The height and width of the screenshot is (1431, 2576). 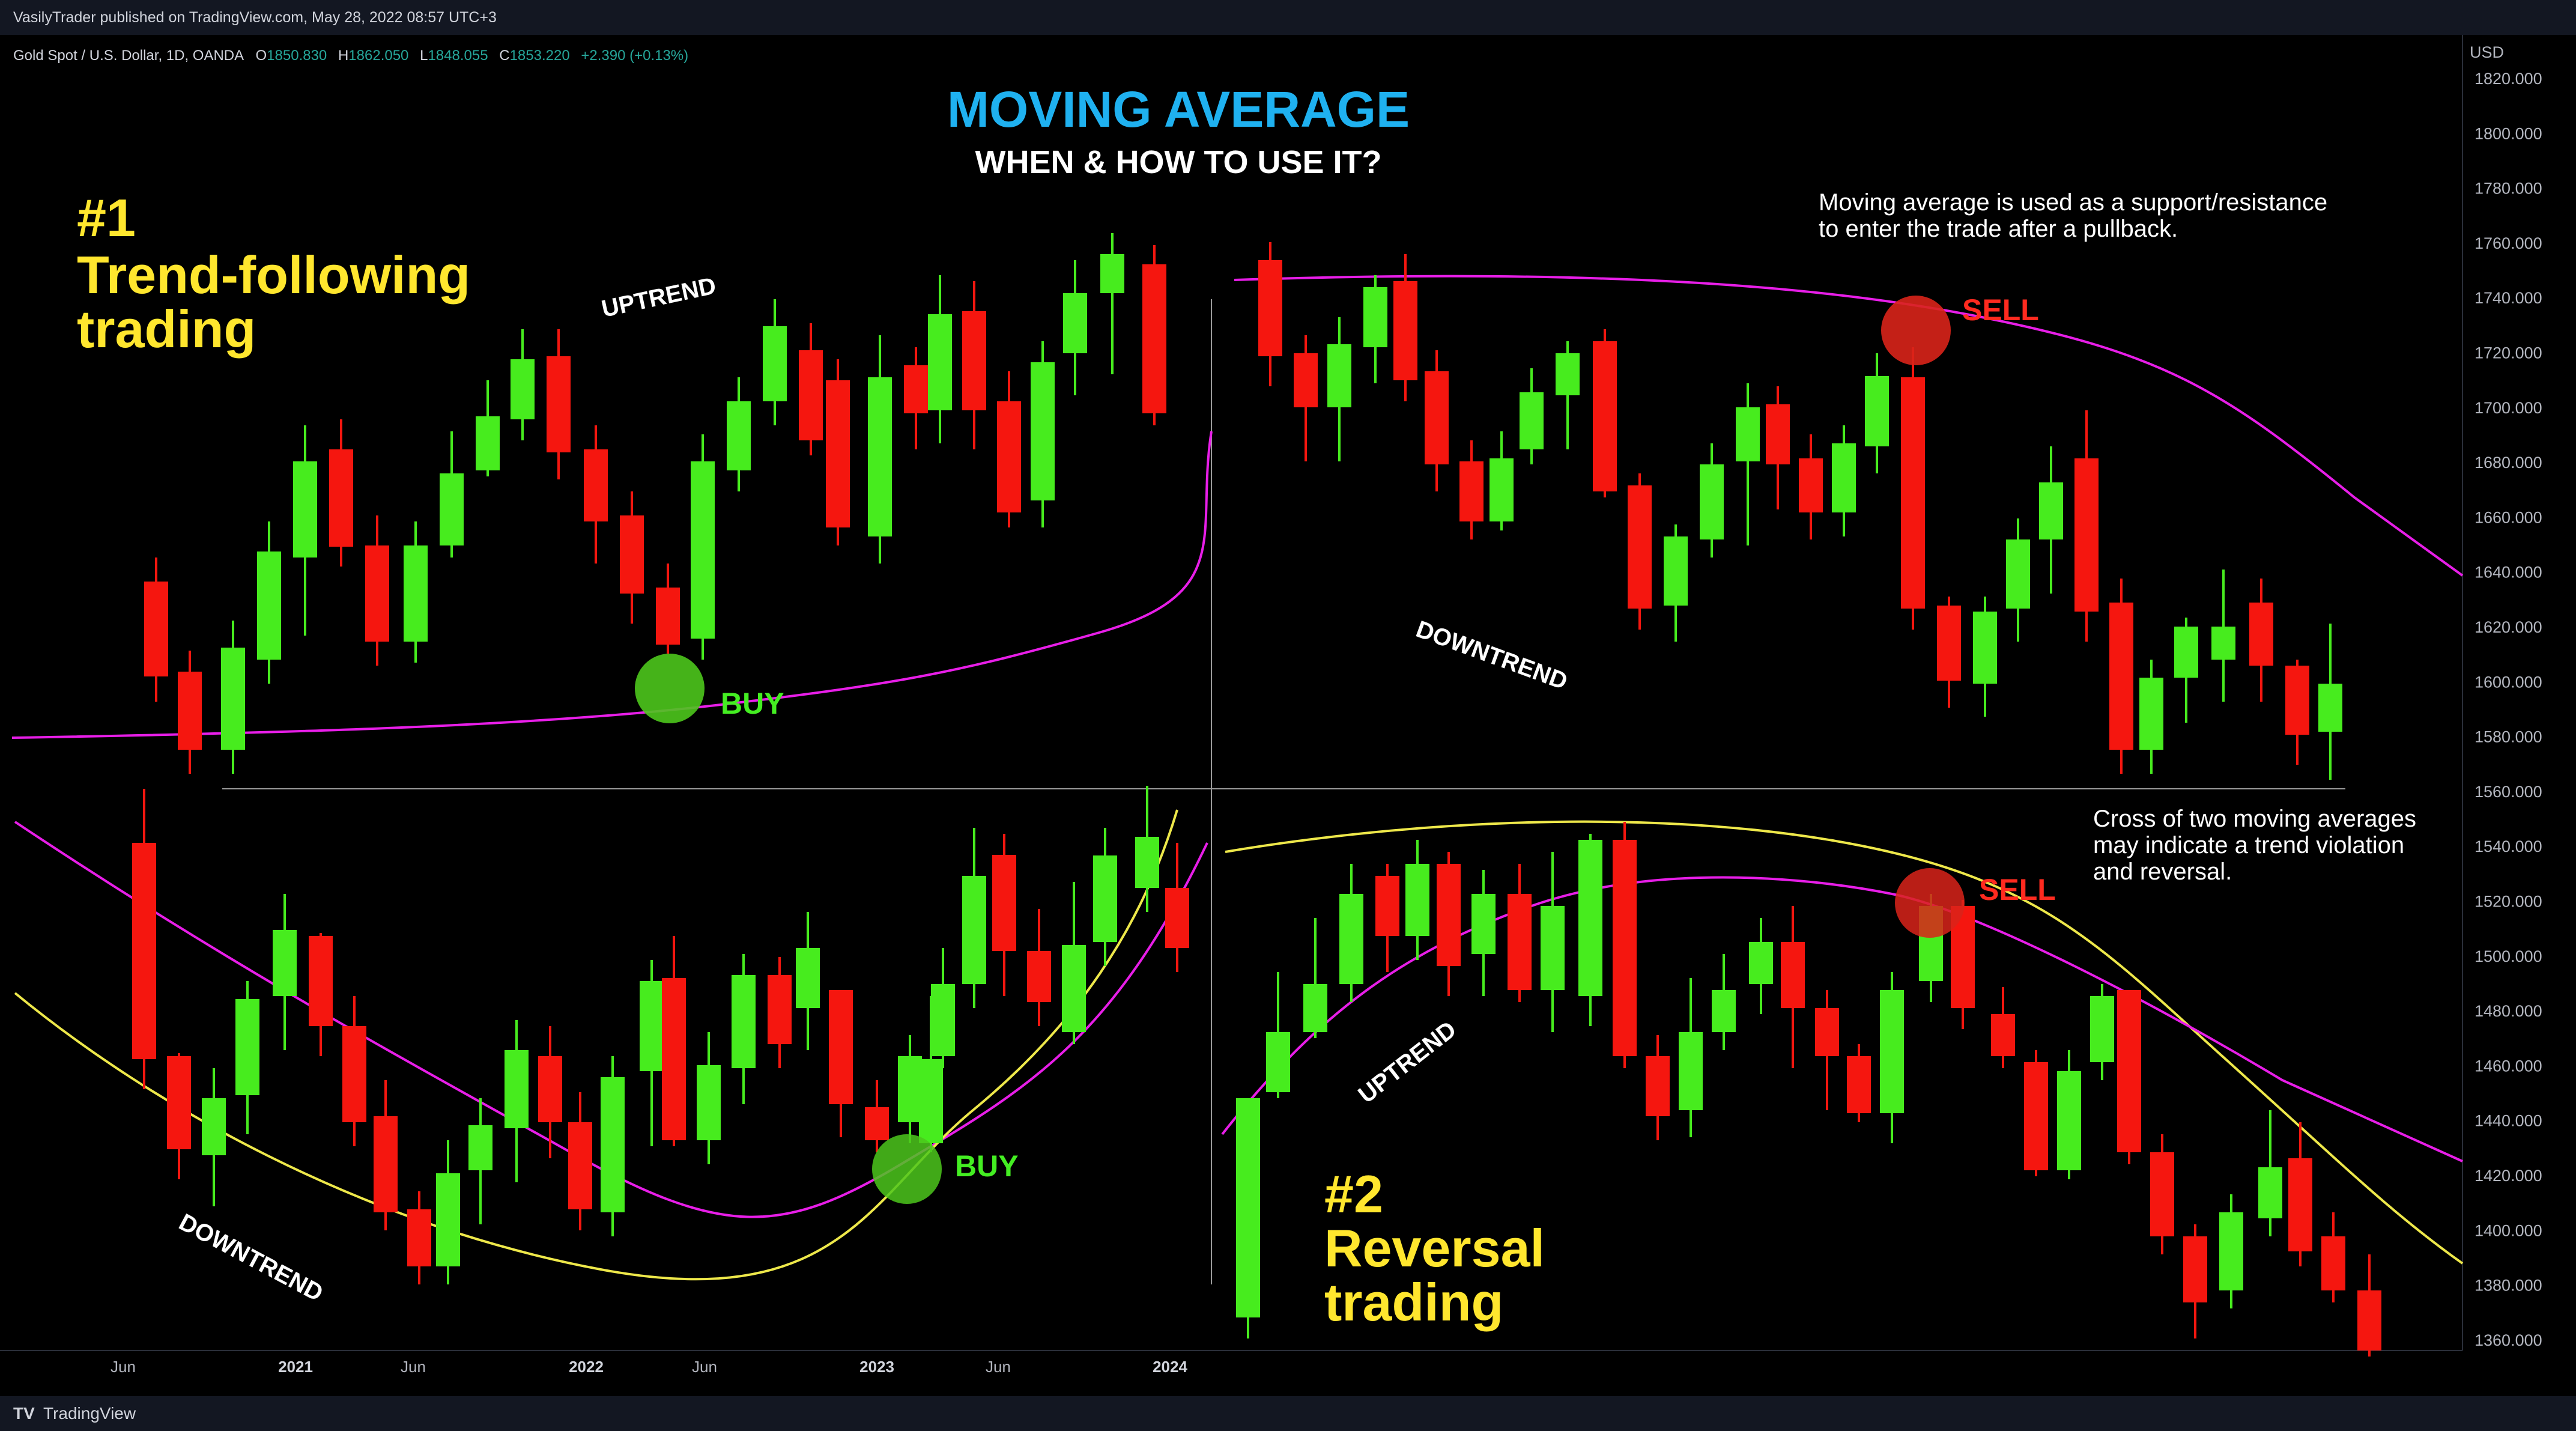 I want to click on price-axis-label: 1480.000, so click(x=2508, y=1011).